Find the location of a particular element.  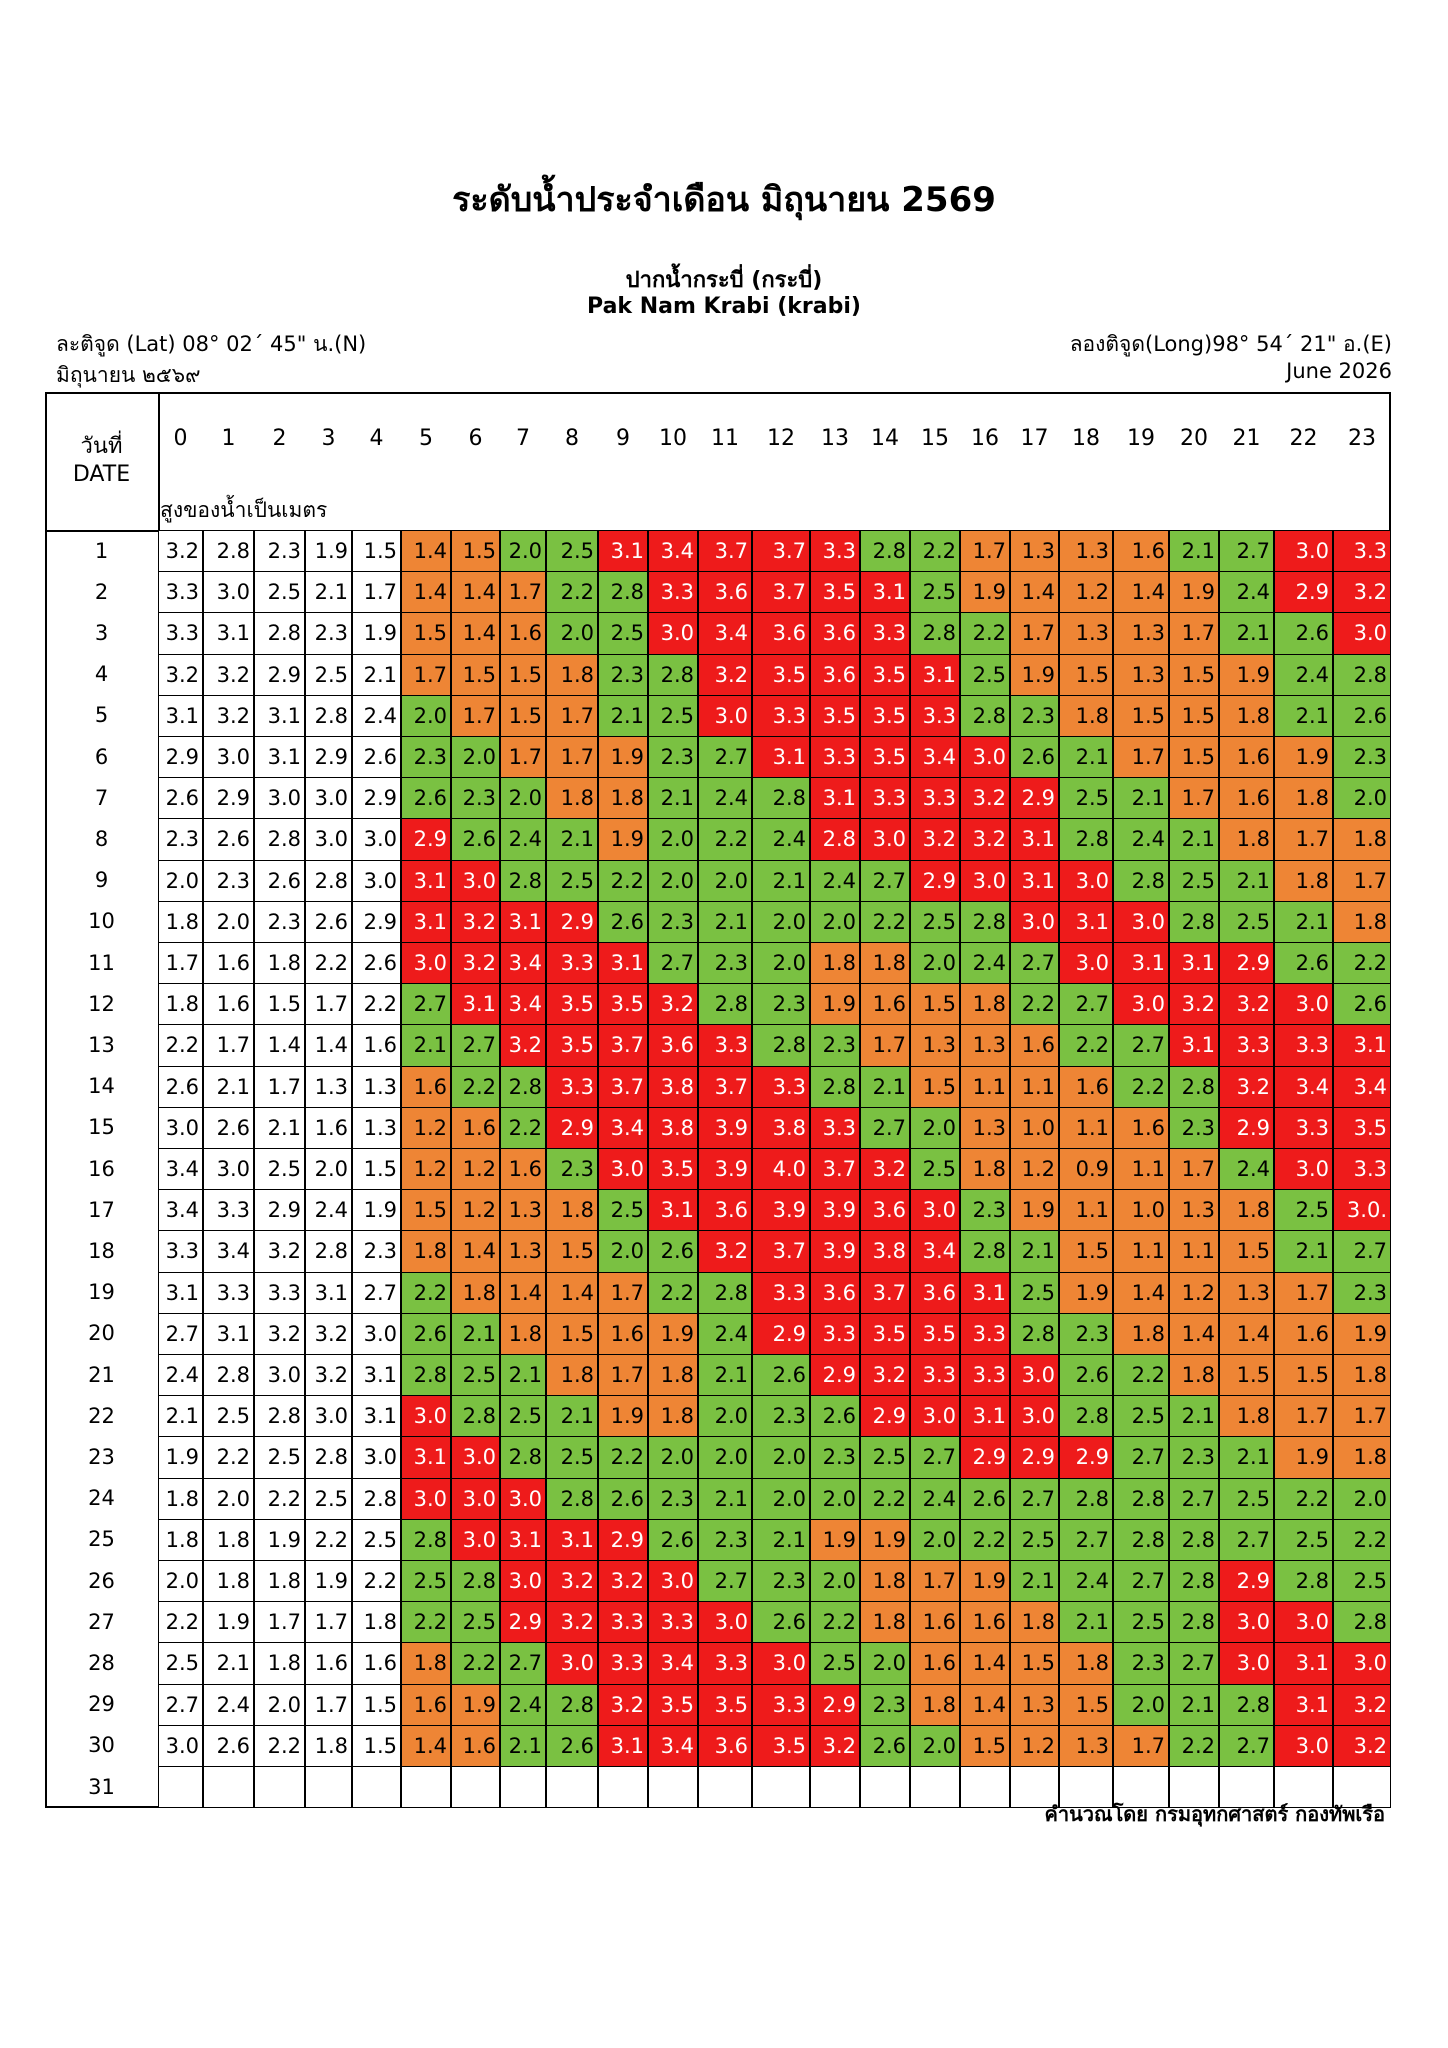

station-name-thai: ปากน้ำกระบี่ (กระบี่) is located at coordinates (724, 280).